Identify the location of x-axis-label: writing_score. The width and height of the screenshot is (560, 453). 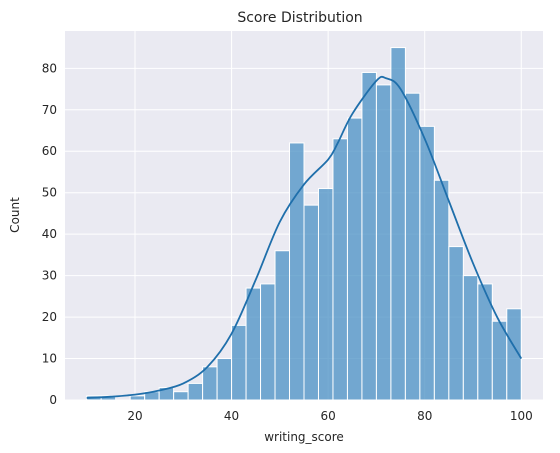
(304, 437).